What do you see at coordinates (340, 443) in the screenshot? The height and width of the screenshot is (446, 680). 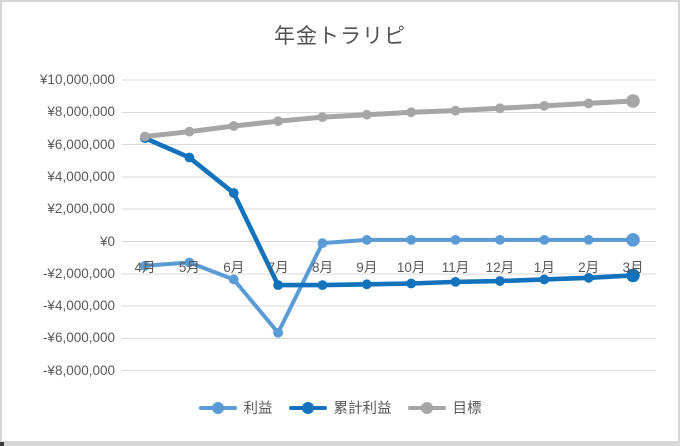 I see `bottom-band` at bounding box center [340, 443].